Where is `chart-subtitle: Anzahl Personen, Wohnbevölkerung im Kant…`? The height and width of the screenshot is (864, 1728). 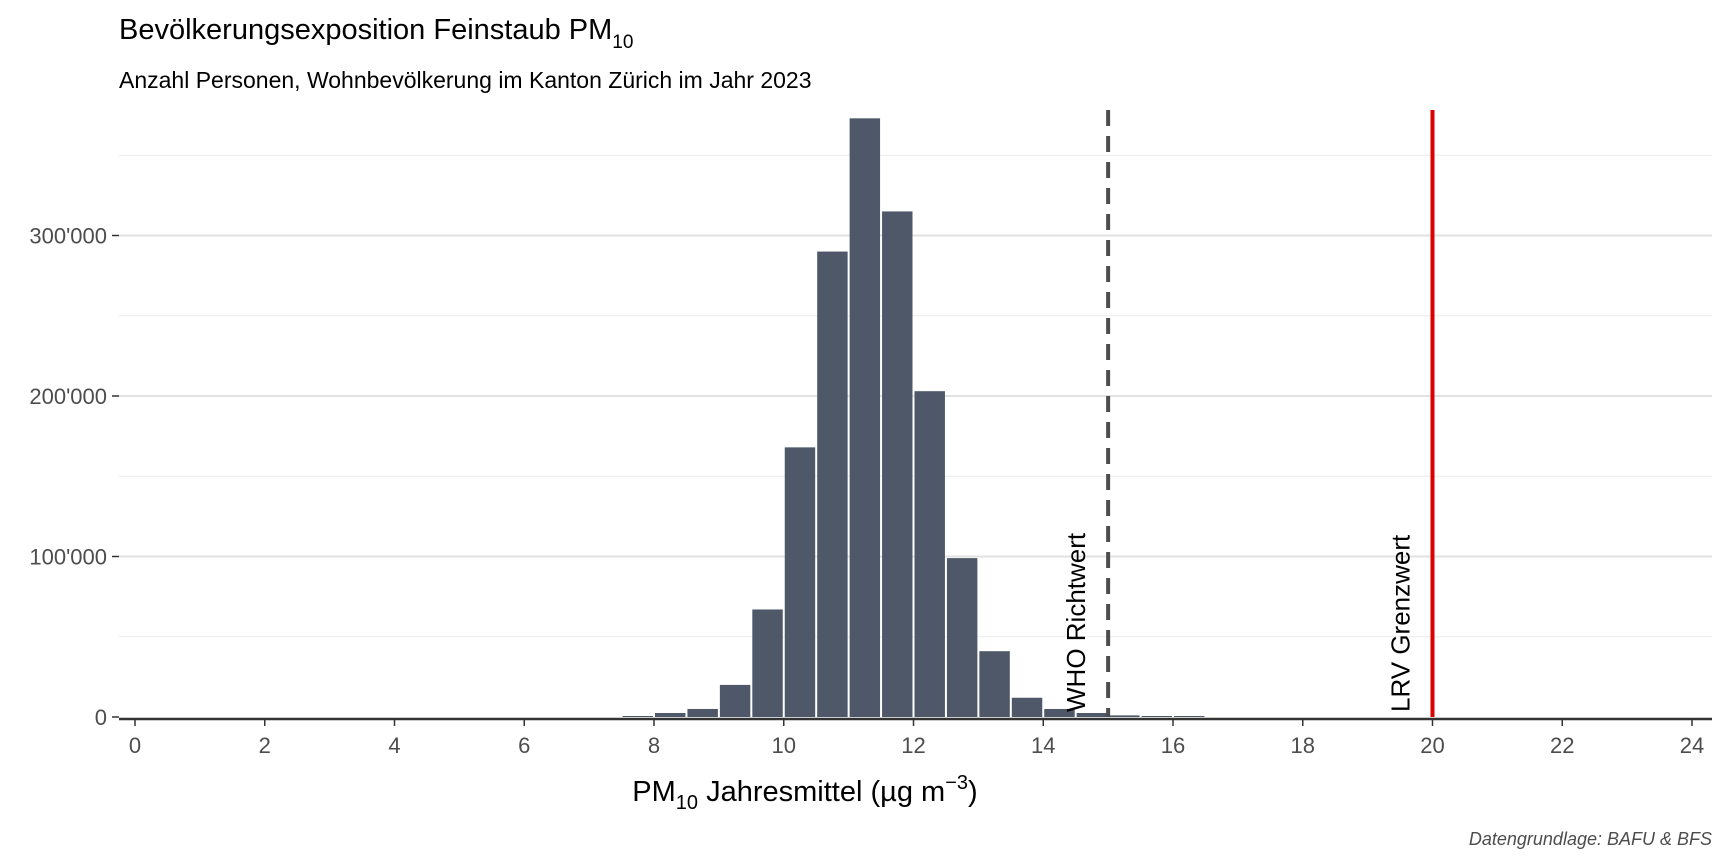 chart-subtitle: Anzahl Personen, Wohnbevölkerung im Kant… is located at coordinates (465, 80).